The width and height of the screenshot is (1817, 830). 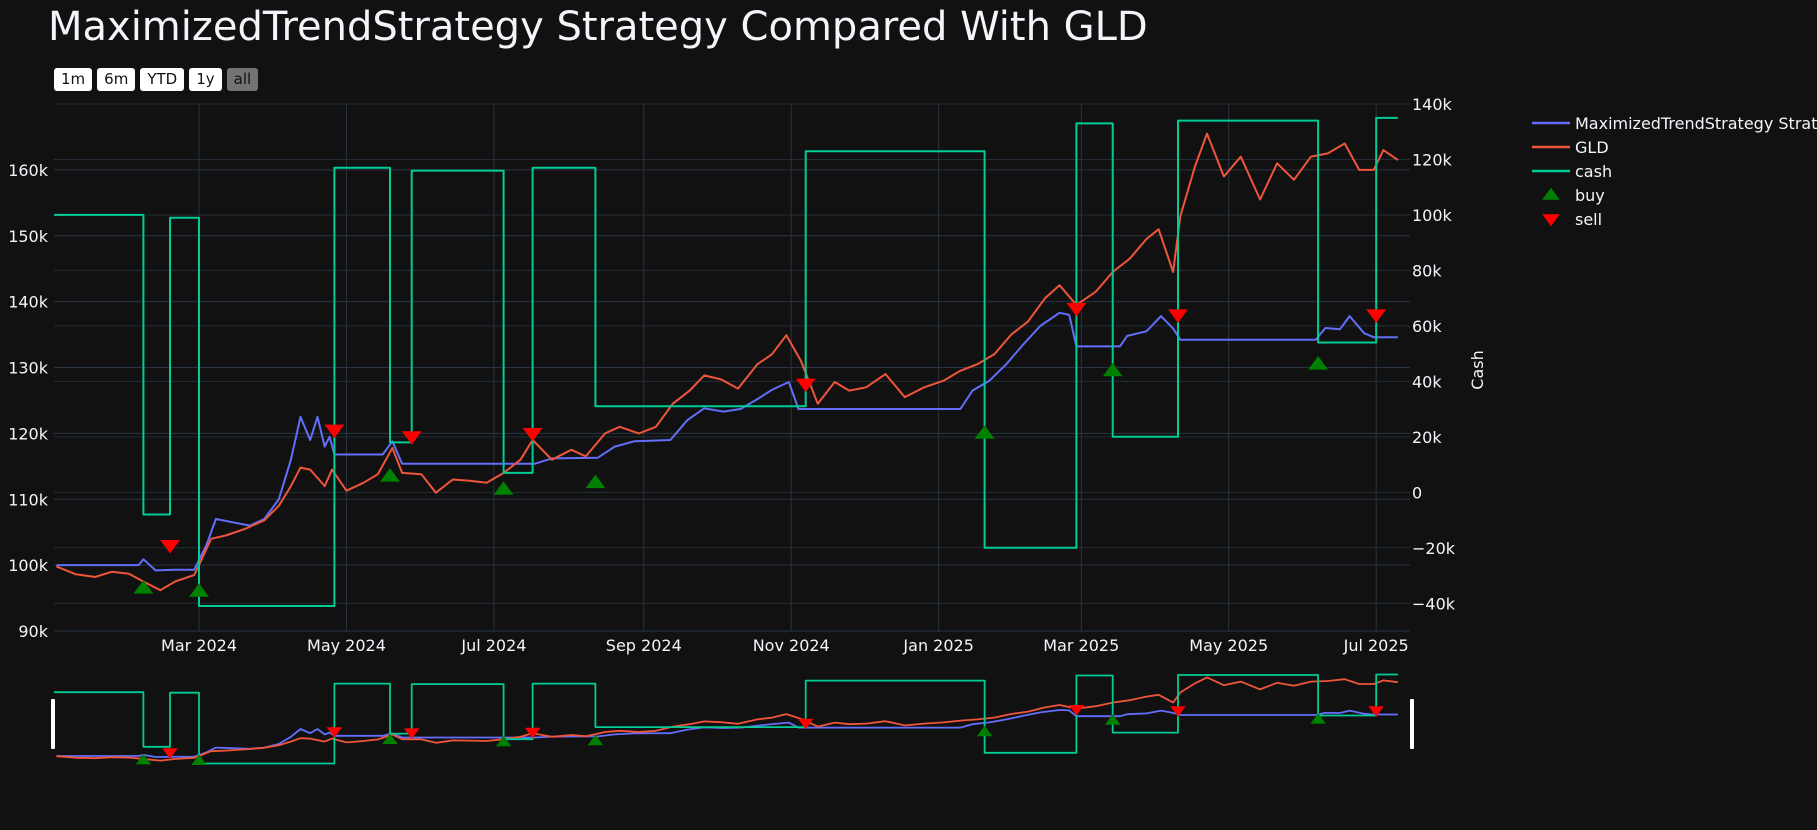 I want to click on range-handle-left, so click(x=53, y=724).